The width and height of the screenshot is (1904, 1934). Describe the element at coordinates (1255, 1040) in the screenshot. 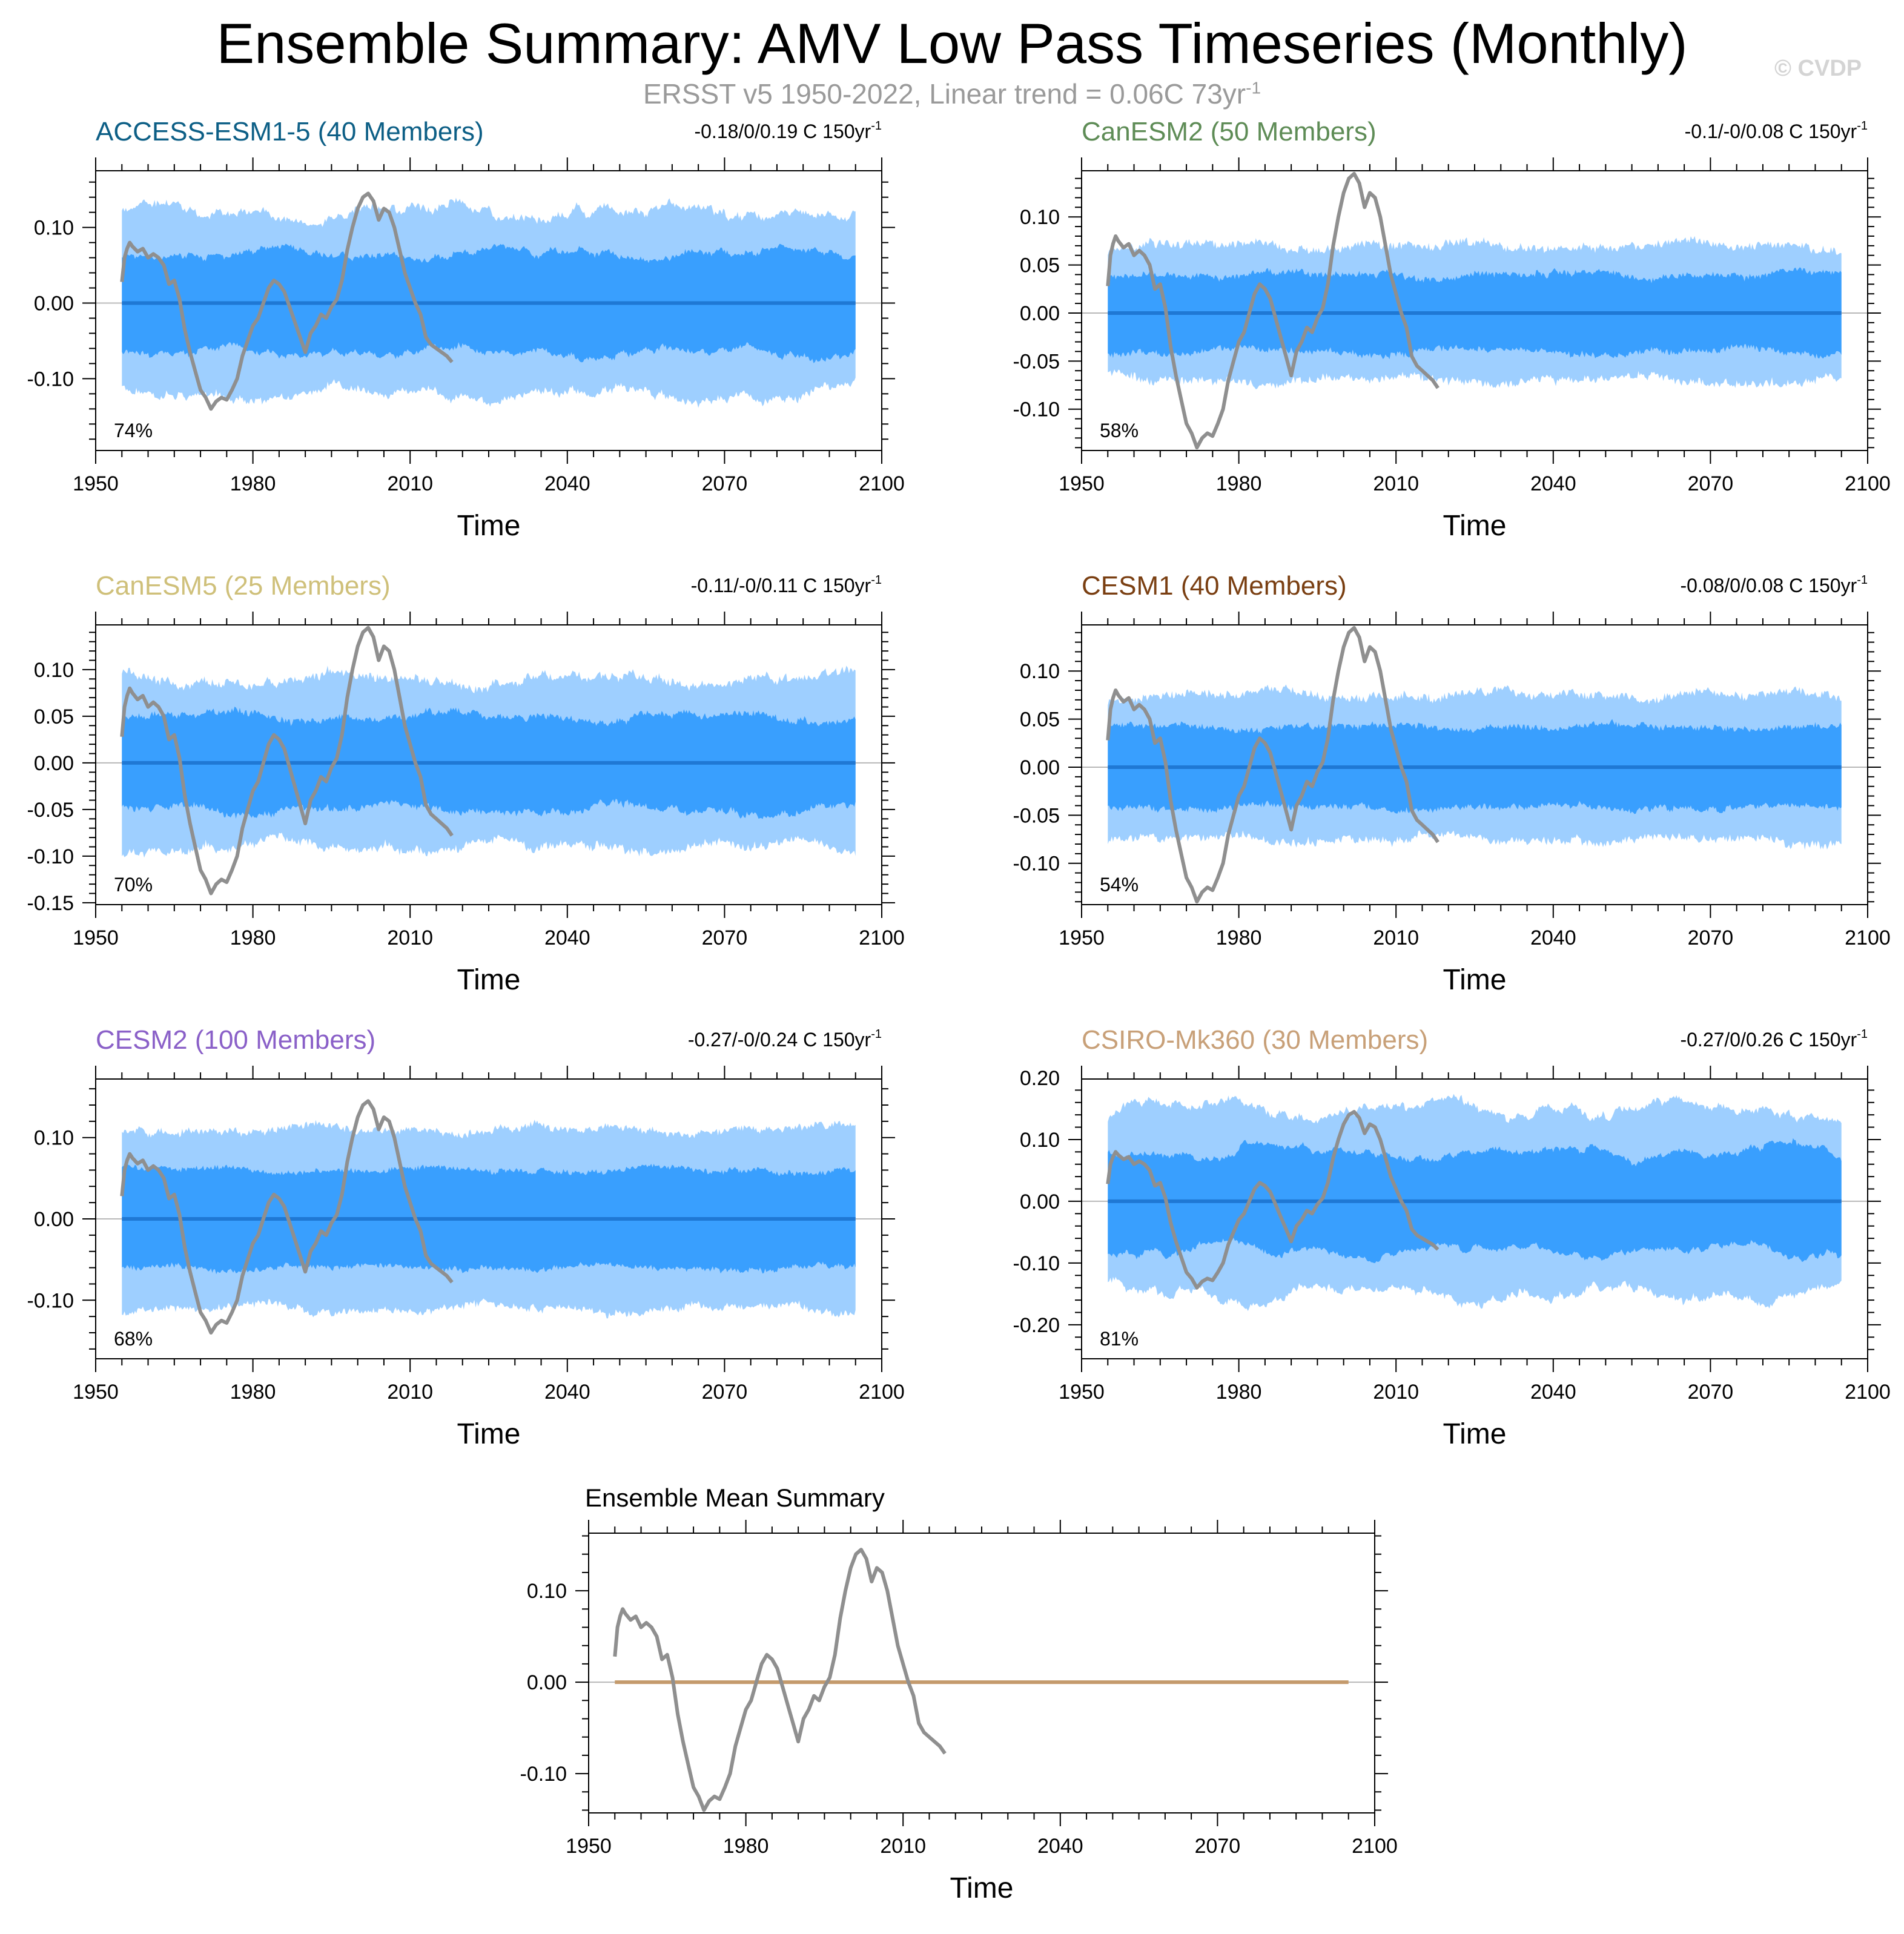

I see `panel-title: CSIRO-Mk360 (30 Members)` at that location.